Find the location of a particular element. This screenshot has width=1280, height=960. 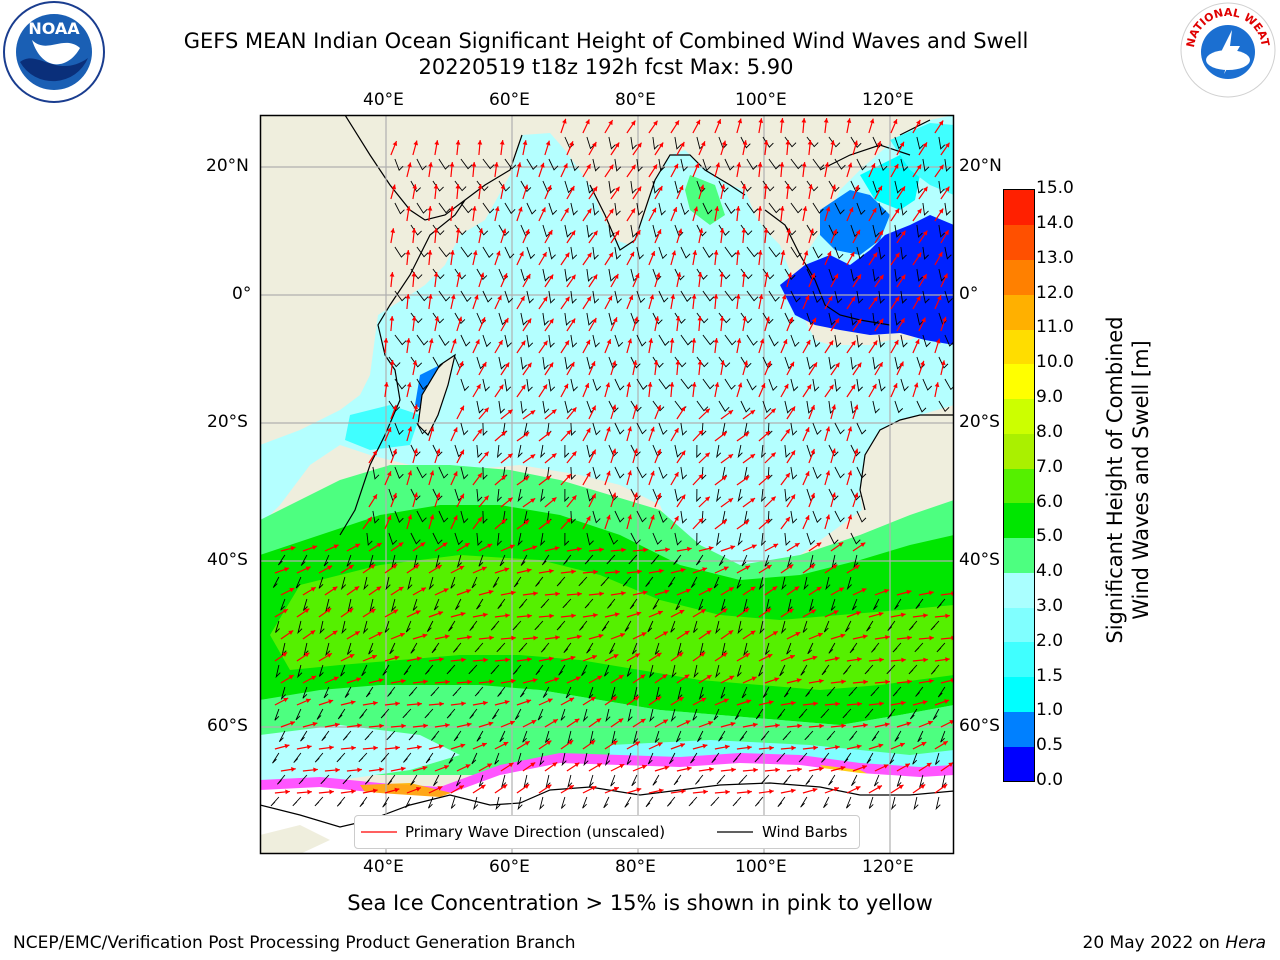

cb-tick-4: 2.0 is located at coordinates (1050, 641).